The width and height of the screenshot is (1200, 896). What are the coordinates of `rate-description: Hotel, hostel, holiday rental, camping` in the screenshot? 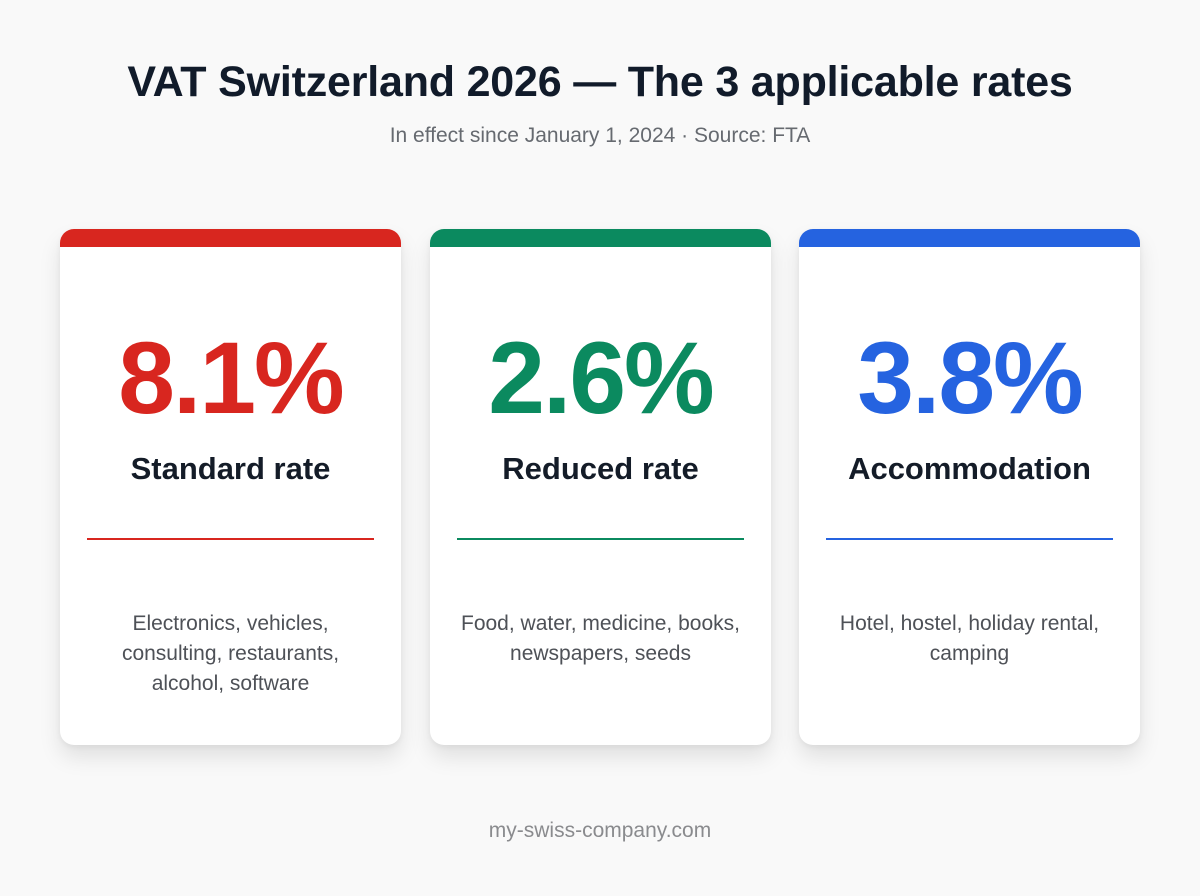 It's located at (969, 638).